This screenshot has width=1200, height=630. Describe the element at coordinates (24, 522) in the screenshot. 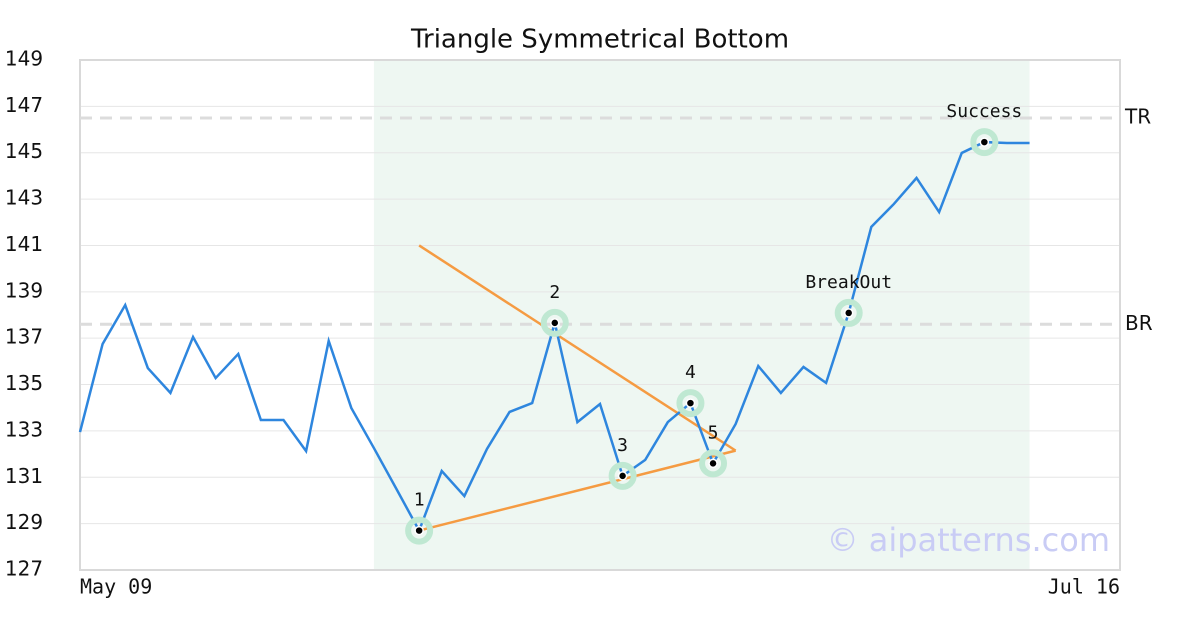

I see `y-tick-label: 129` at that location.